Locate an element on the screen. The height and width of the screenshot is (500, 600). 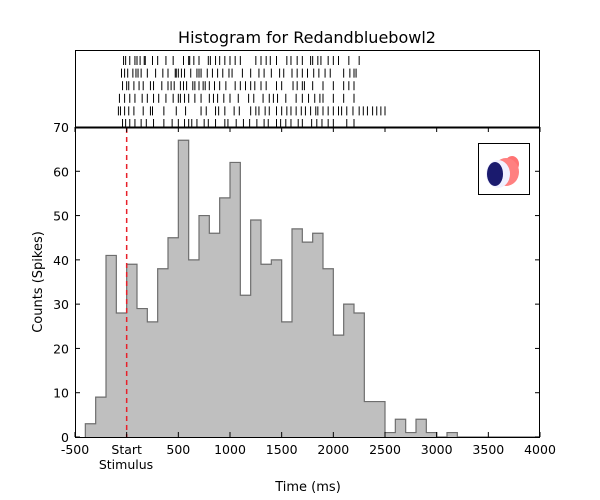
x-tick-label: 4000 is located at coordinates (540, 449).